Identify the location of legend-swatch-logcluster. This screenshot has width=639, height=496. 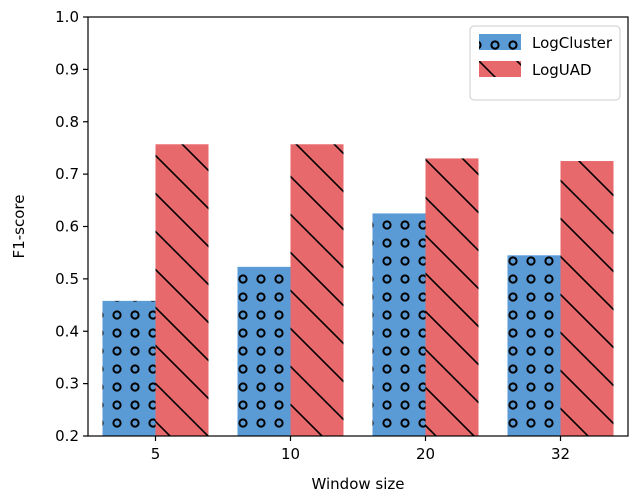
(500, 42).